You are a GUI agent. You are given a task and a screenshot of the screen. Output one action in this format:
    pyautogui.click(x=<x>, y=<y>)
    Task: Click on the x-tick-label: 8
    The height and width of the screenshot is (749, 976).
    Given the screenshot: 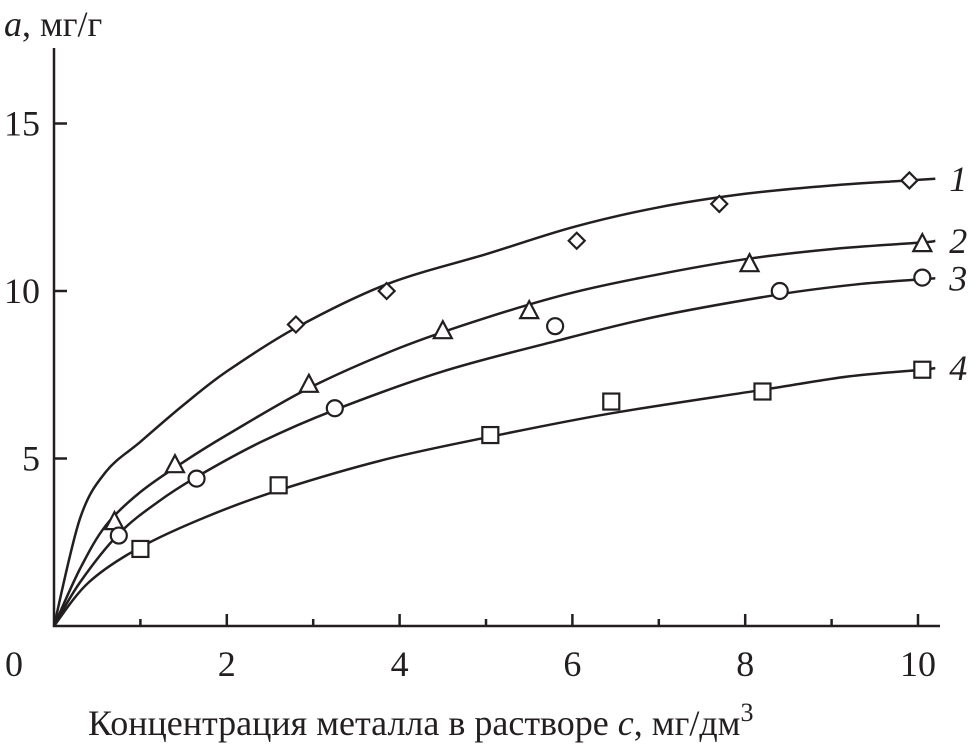 What is the action you would take?
    pyautogui.click(x=745, y=664)
    